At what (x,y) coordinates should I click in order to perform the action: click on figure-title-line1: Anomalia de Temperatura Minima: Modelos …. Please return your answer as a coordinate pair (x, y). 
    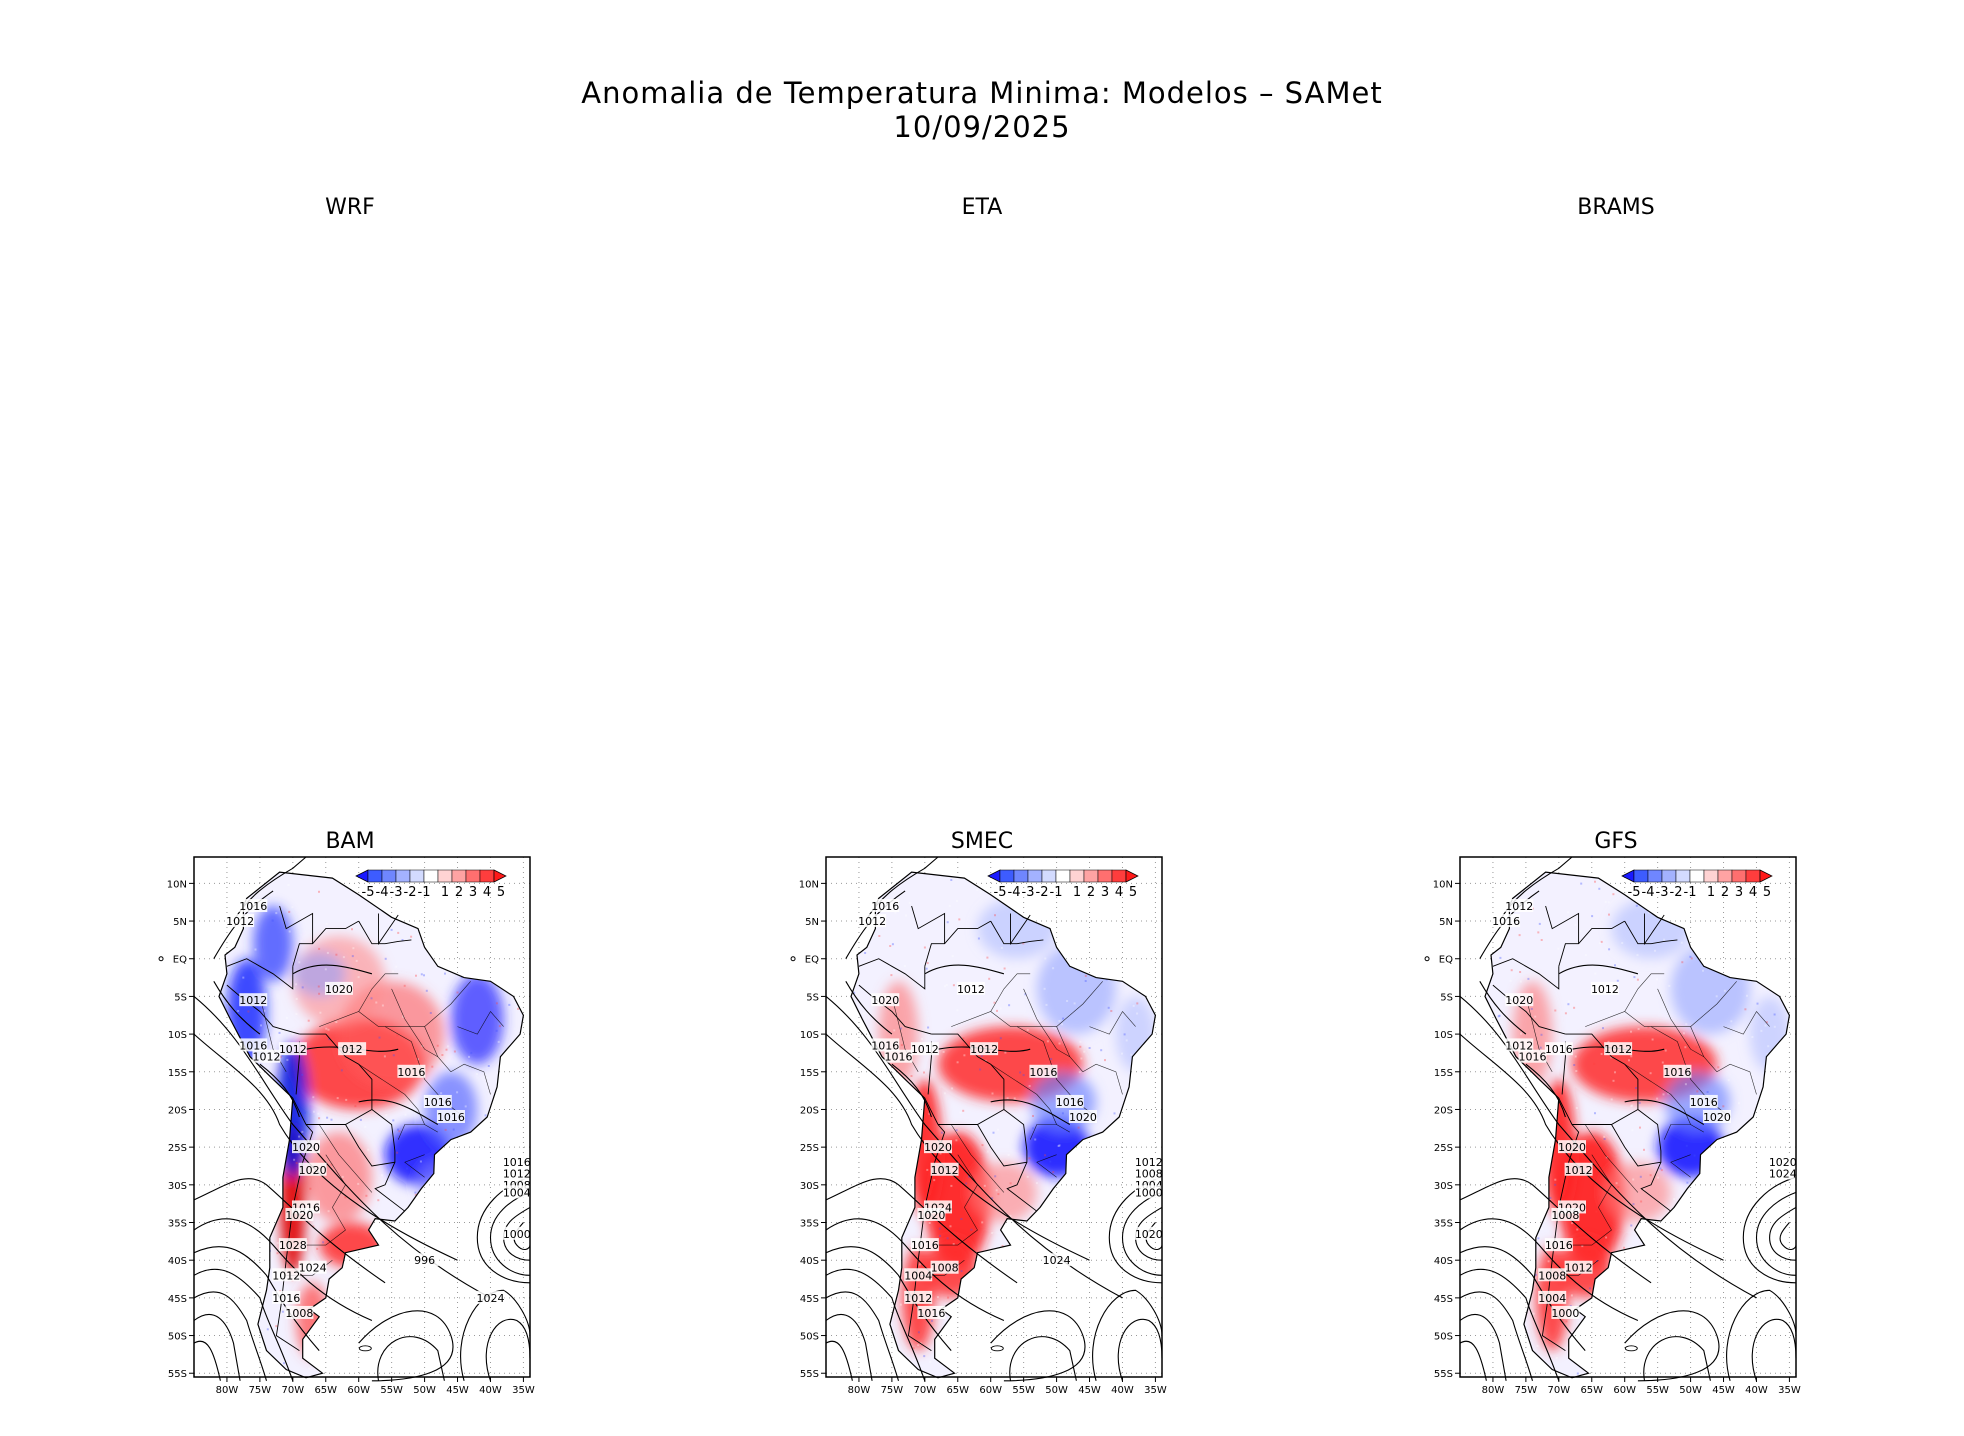
    Looking at the image, I should click on (982, 93).